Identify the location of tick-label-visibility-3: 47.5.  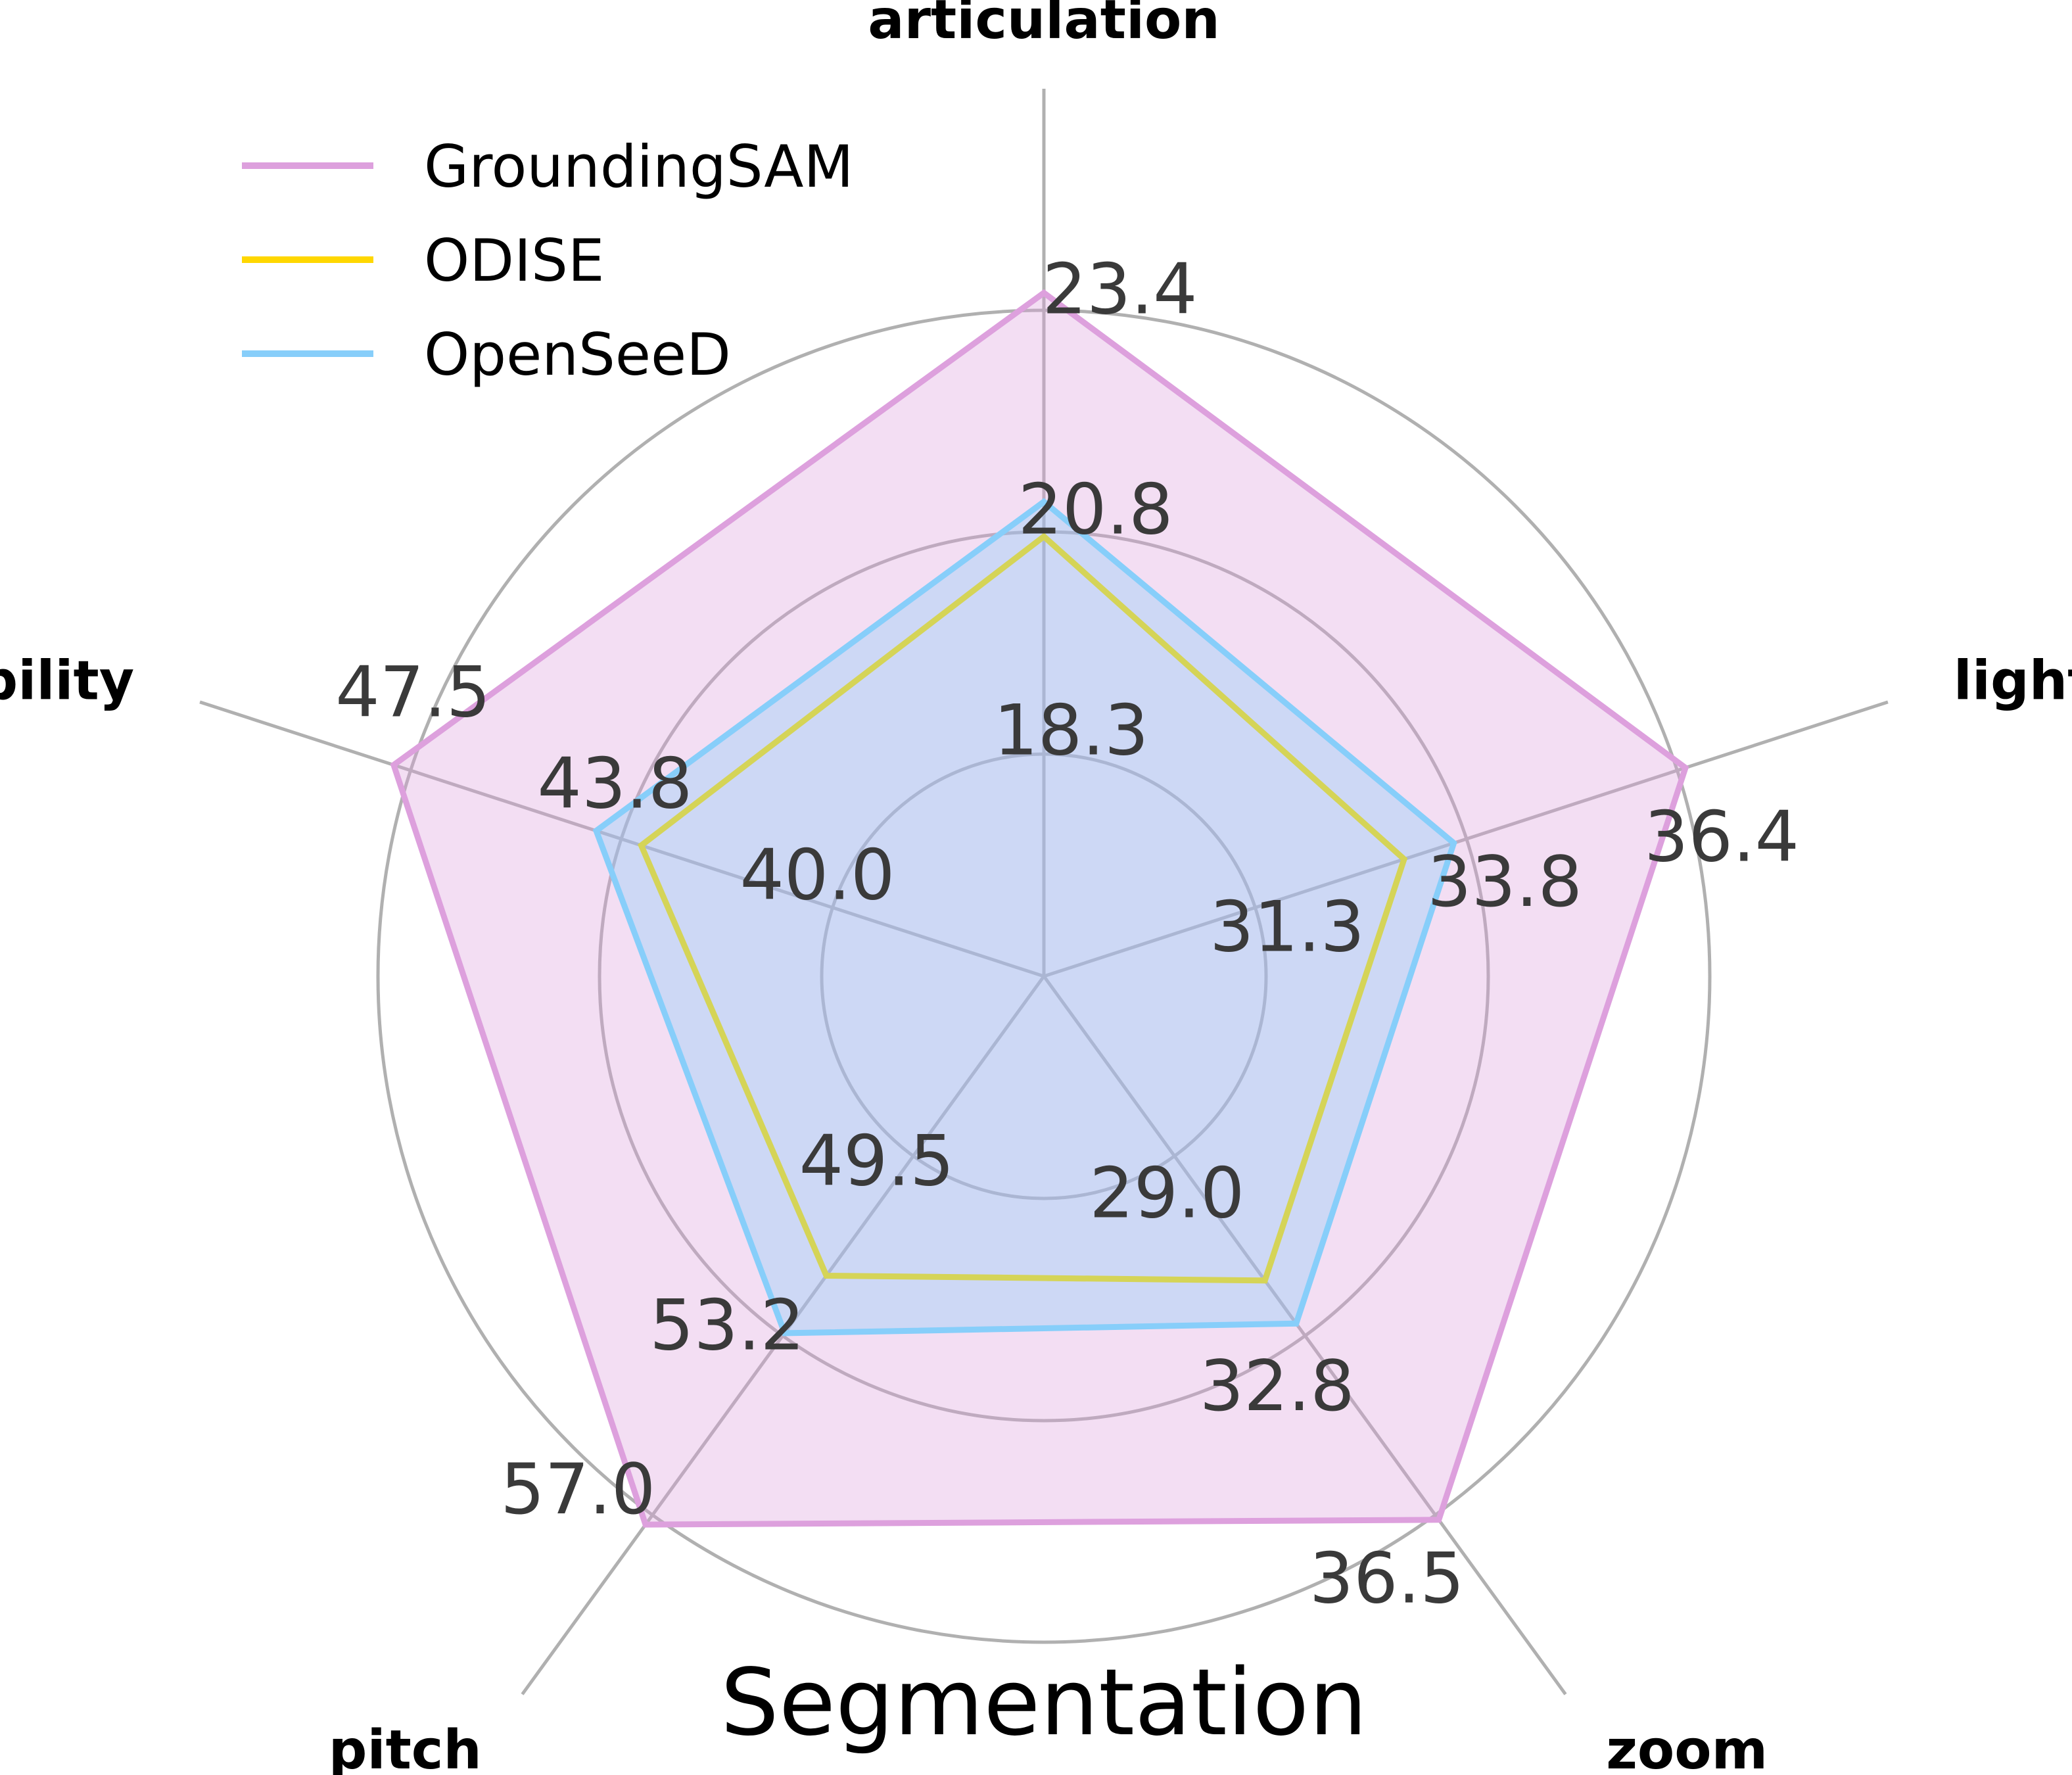
(412, 693).